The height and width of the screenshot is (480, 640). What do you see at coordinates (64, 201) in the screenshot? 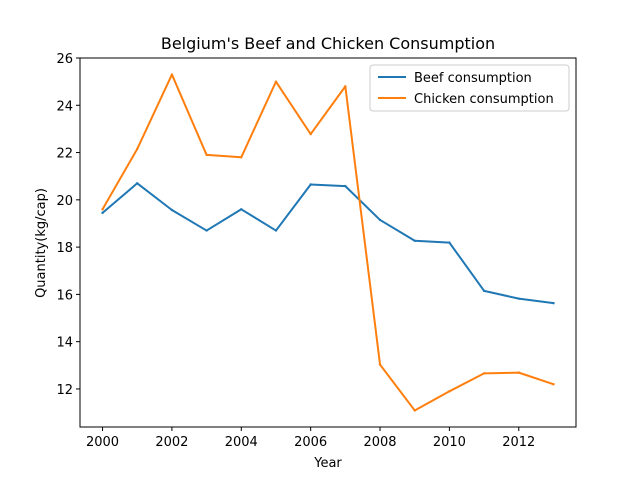
I see `y-tick-label-4: 20` at bounding box center [64, 201].